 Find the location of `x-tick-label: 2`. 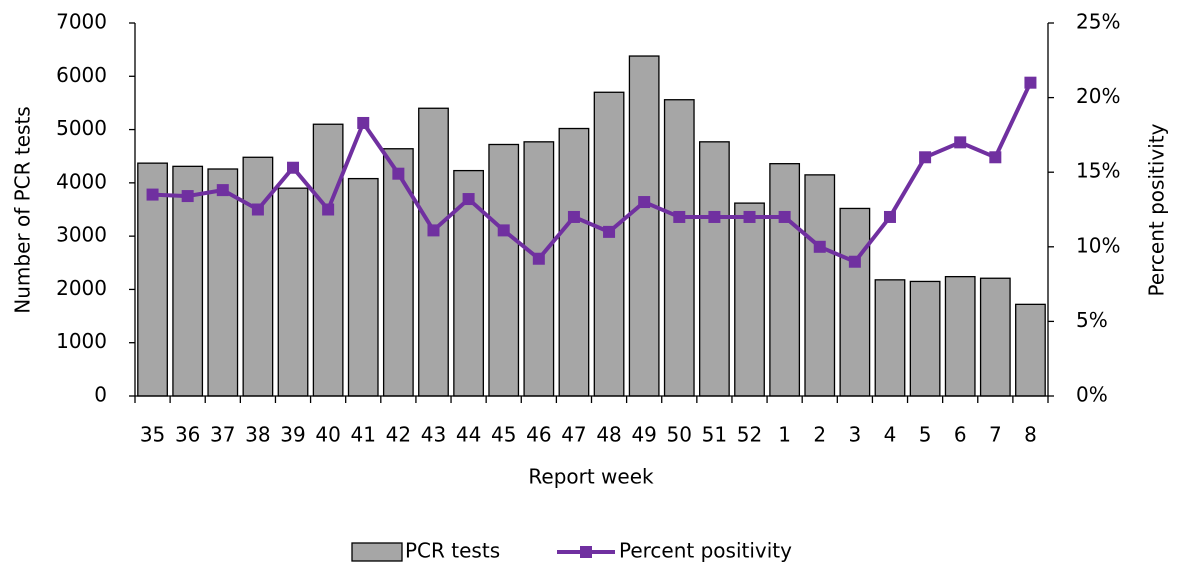

x-tick-label: 2 is located at coordinates (819, 435).